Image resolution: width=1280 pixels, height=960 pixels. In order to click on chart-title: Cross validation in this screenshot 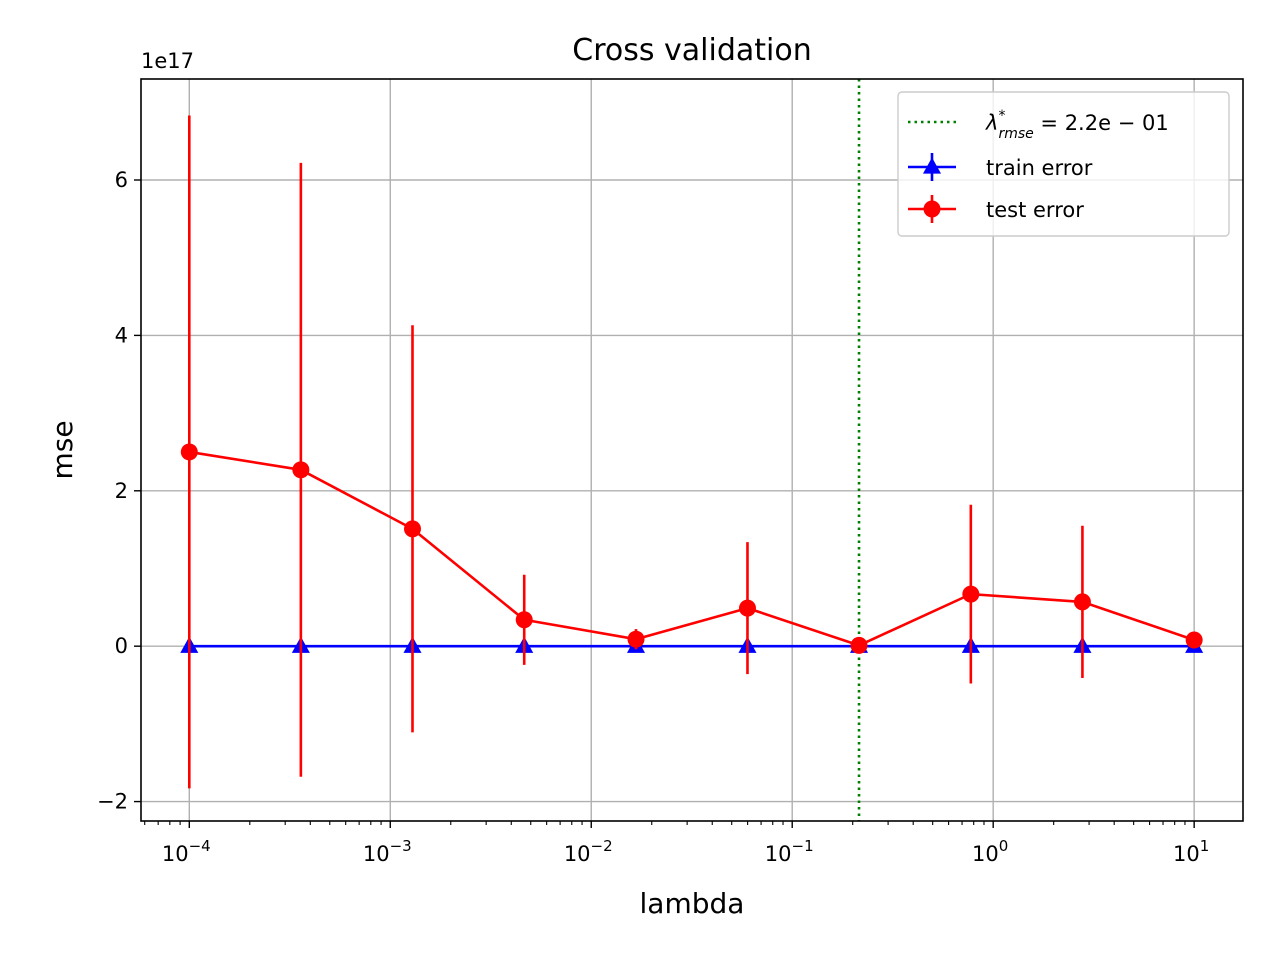, I will do `click(691, 50)`.